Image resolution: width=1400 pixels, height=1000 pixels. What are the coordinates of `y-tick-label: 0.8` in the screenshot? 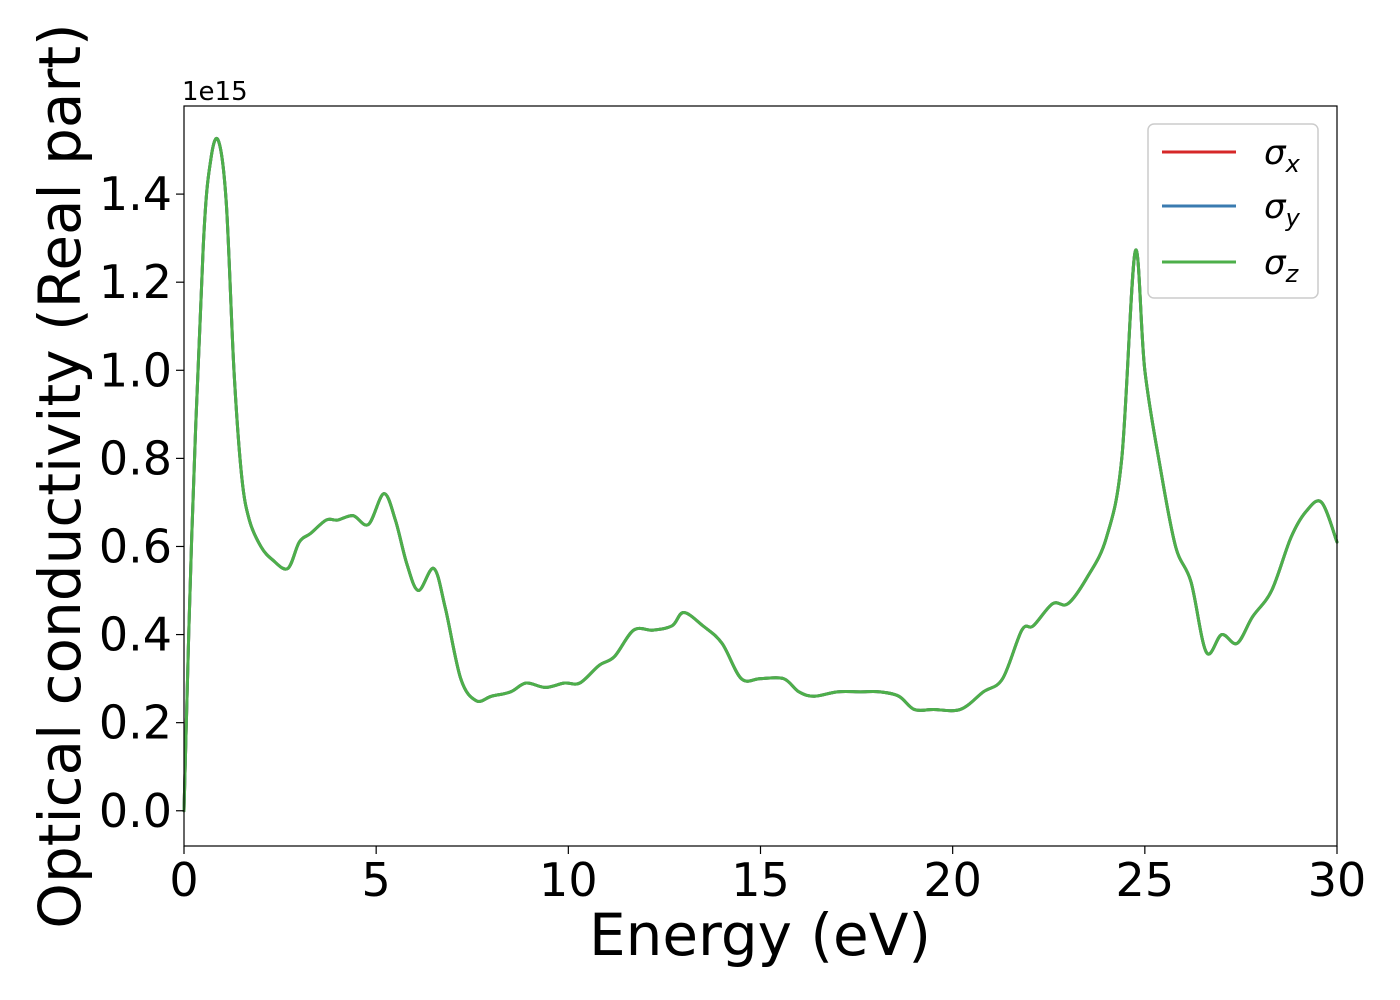 It's located at (135, 458).